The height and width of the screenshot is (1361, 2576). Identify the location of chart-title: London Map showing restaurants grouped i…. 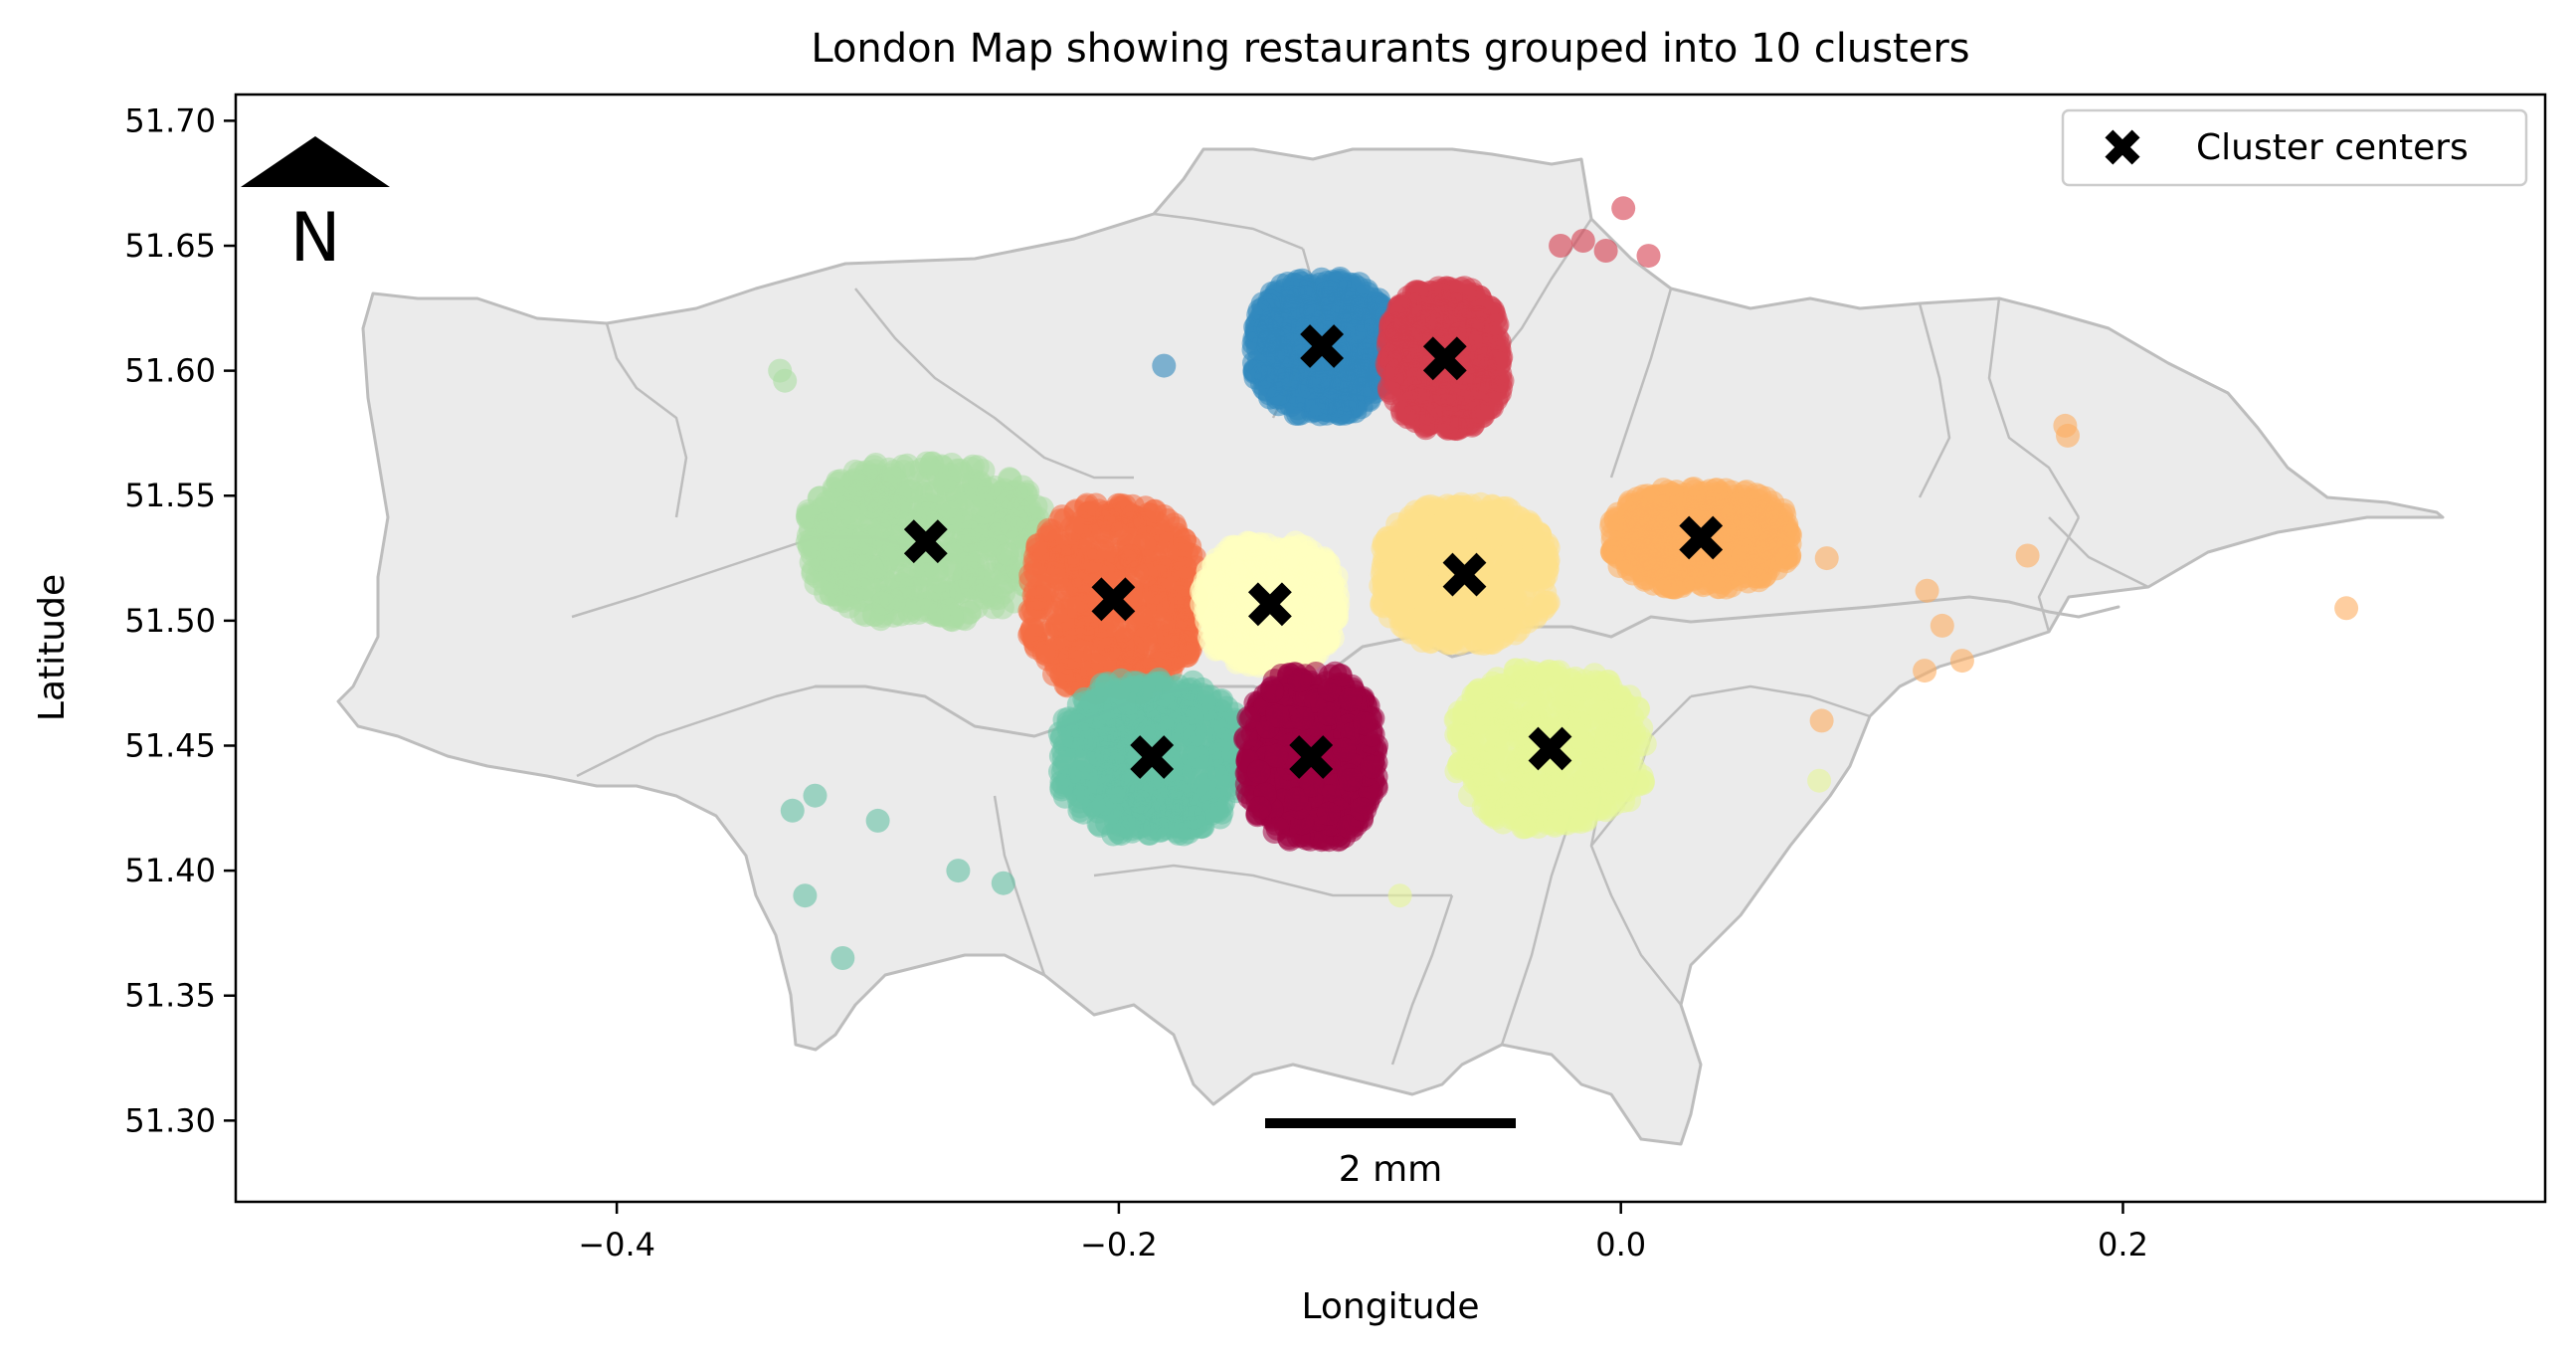
(1390, 49).